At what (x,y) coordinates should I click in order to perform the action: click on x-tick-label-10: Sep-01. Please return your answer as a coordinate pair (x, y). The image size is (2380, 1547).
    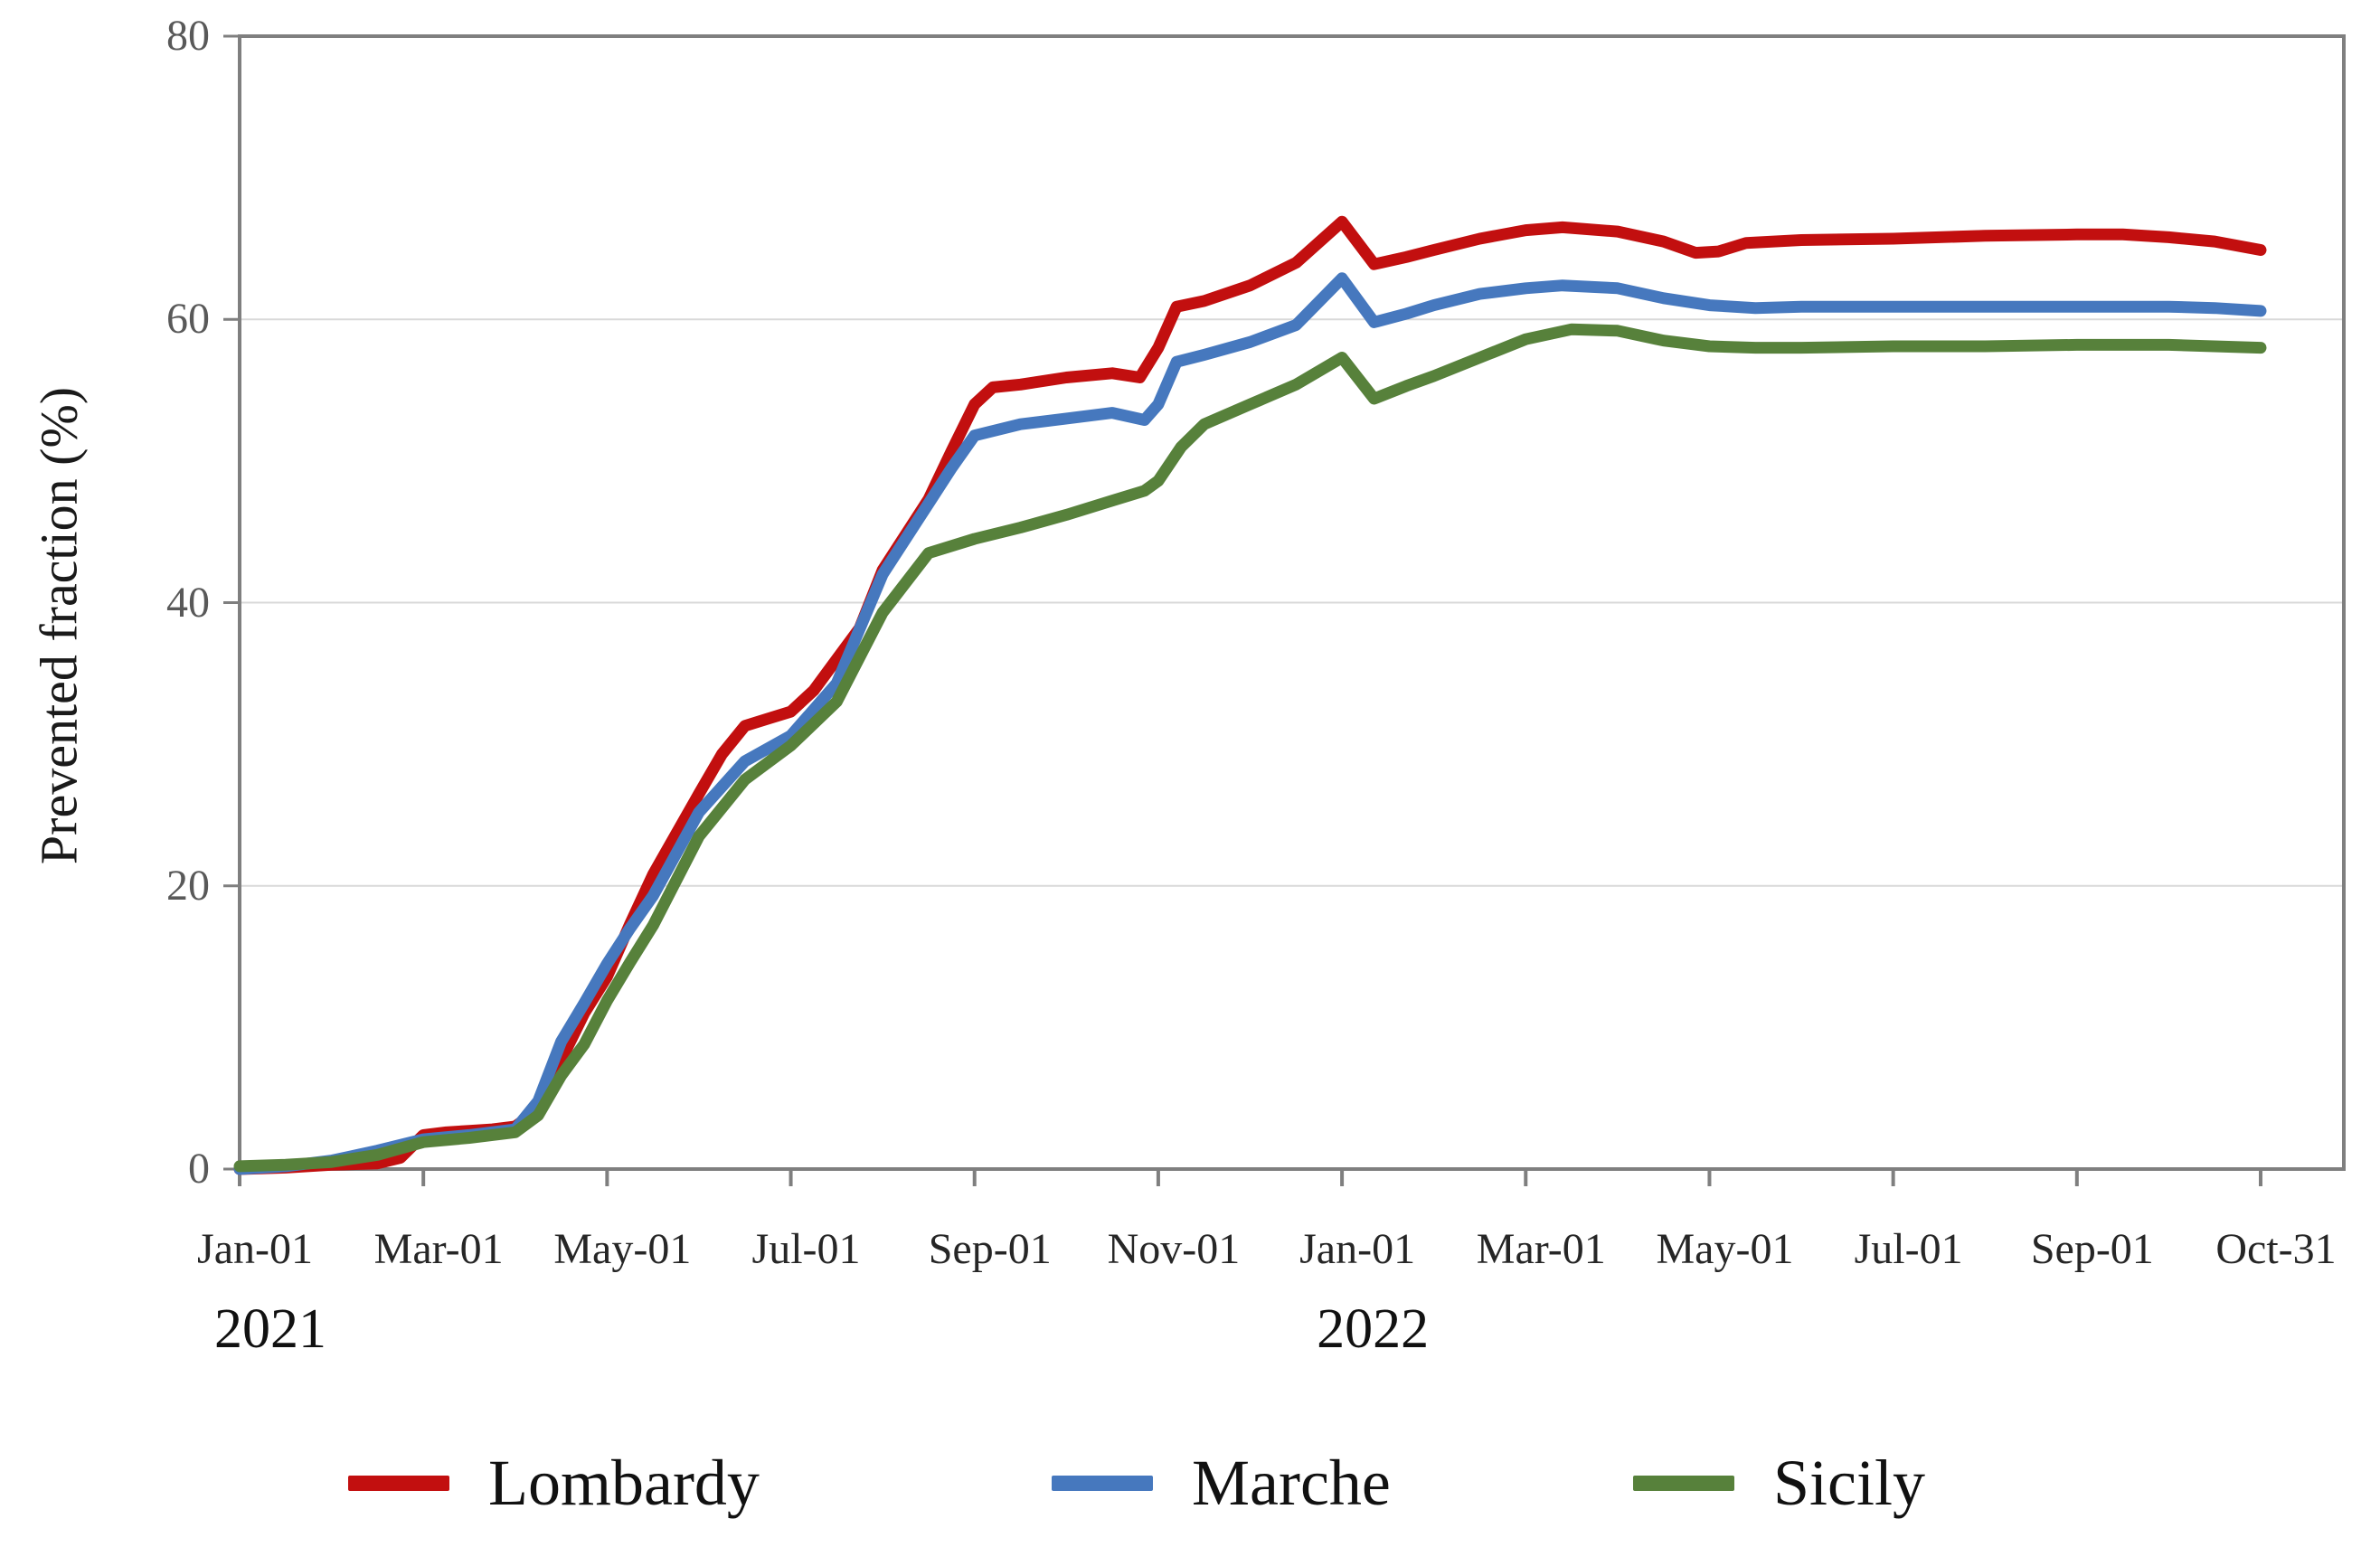
    Looking at the image, I should click on (2092, 1249).